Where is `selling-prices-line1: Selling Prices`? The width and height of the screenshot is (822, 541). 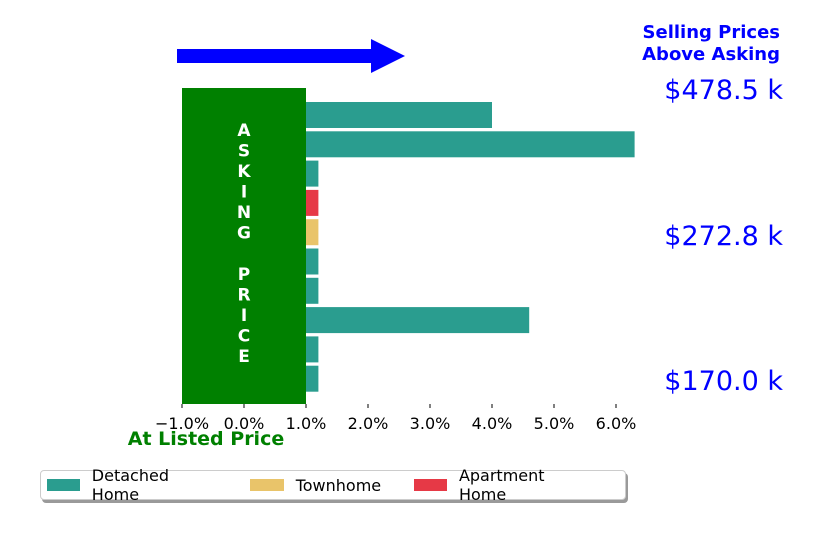 selling-prices-line1: Selling Prices is located at coordinates (711, 32).